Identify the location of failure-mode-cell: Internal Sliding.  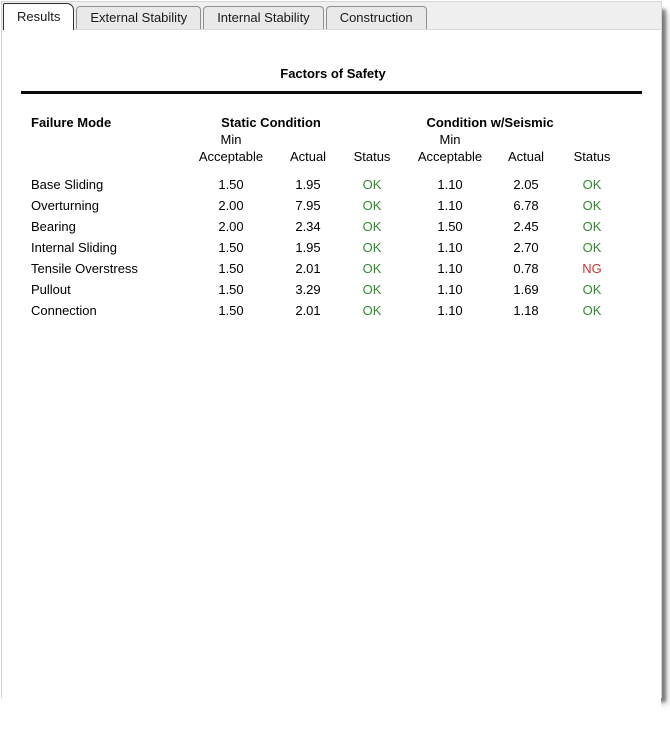
(74, 247).